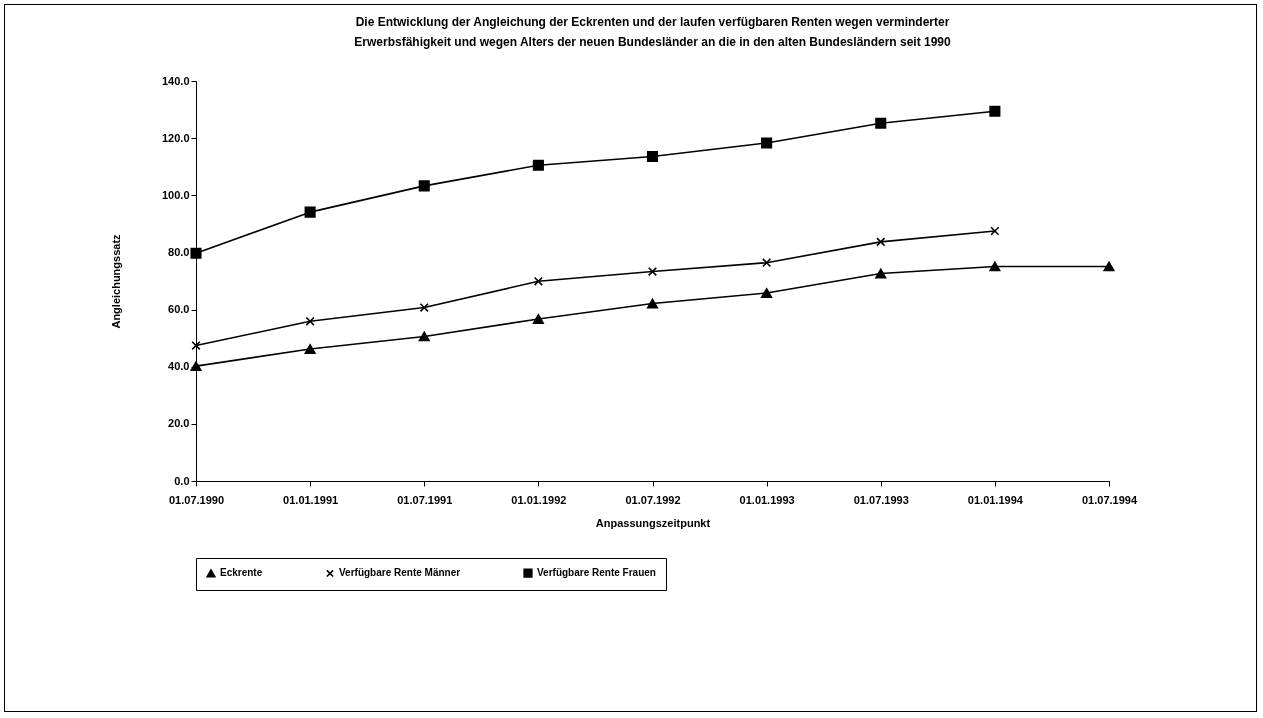  Describe the element at coordinates (241, 573) in the screenshot. I see `legend-label: Eckrente` at that location.